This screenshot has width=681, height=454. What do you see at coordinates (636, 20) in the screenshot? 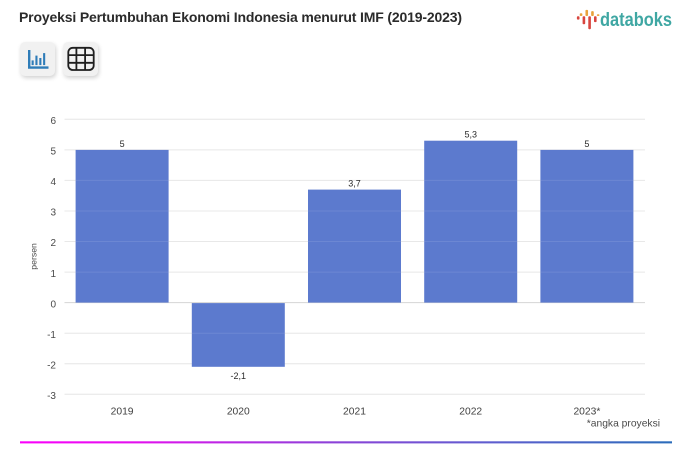
I see `svg-text: databoks` at bounding box center [636, 20].